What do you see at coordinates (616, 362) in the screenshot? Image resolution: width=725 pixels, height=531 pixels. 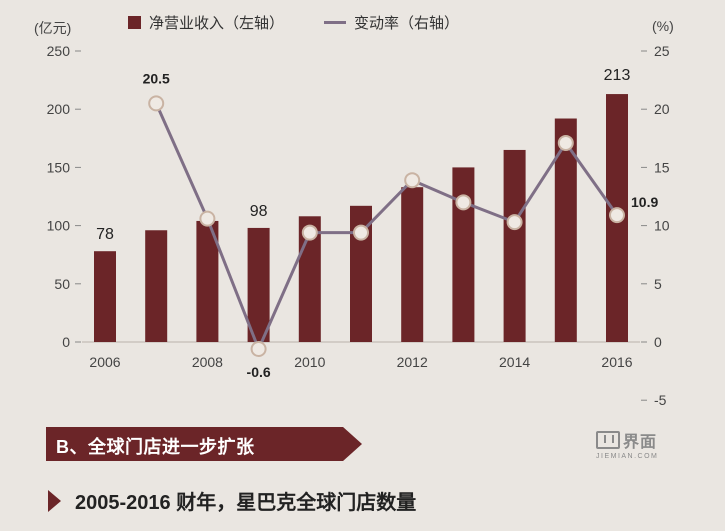 I see `x-tick-label: 2016` at bounding box center [616, 362].